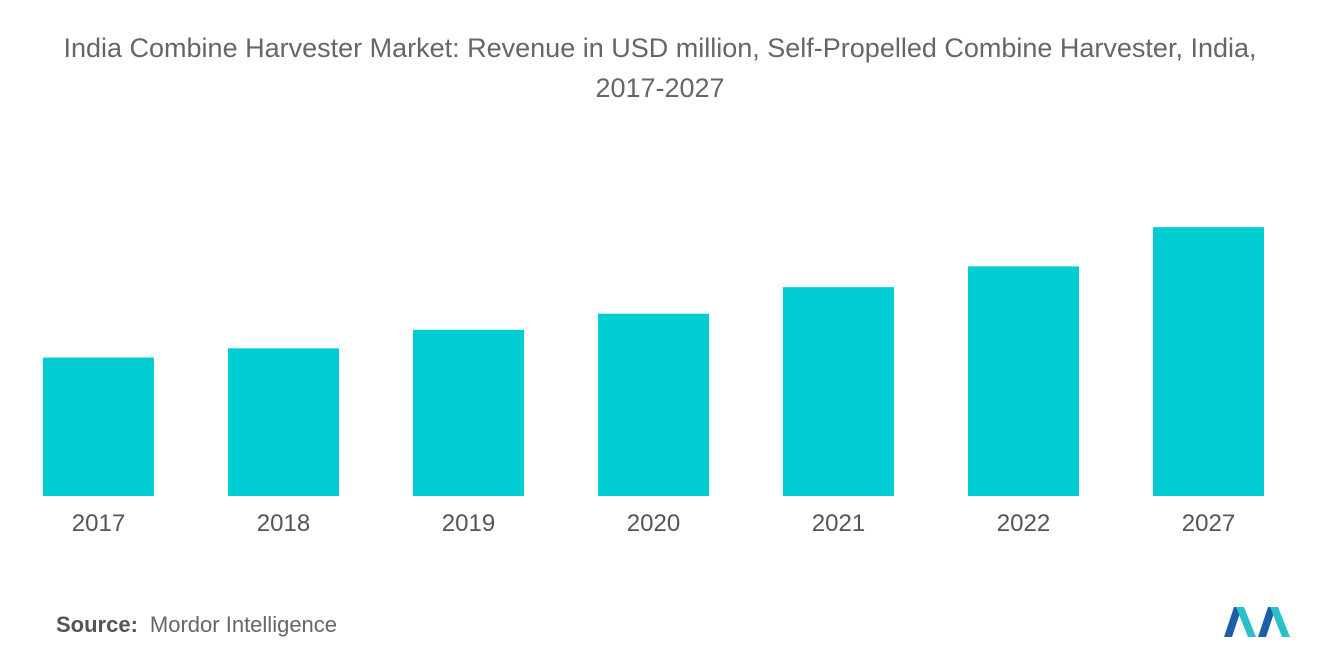  What do you see at coordinates (1257, 622) in the screenshot?
I see `mordor-intelligence-logo-icon` at bounding box center [1257, 622].